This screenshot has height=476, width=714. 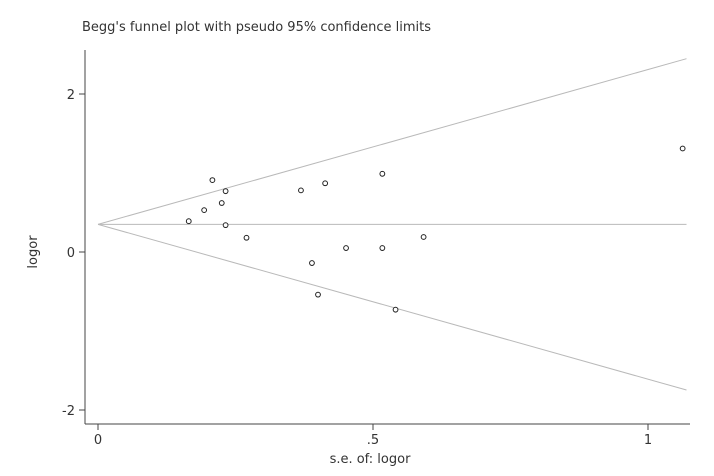 I want to click on y-axis-title: logor, so click(x=33, y=252).